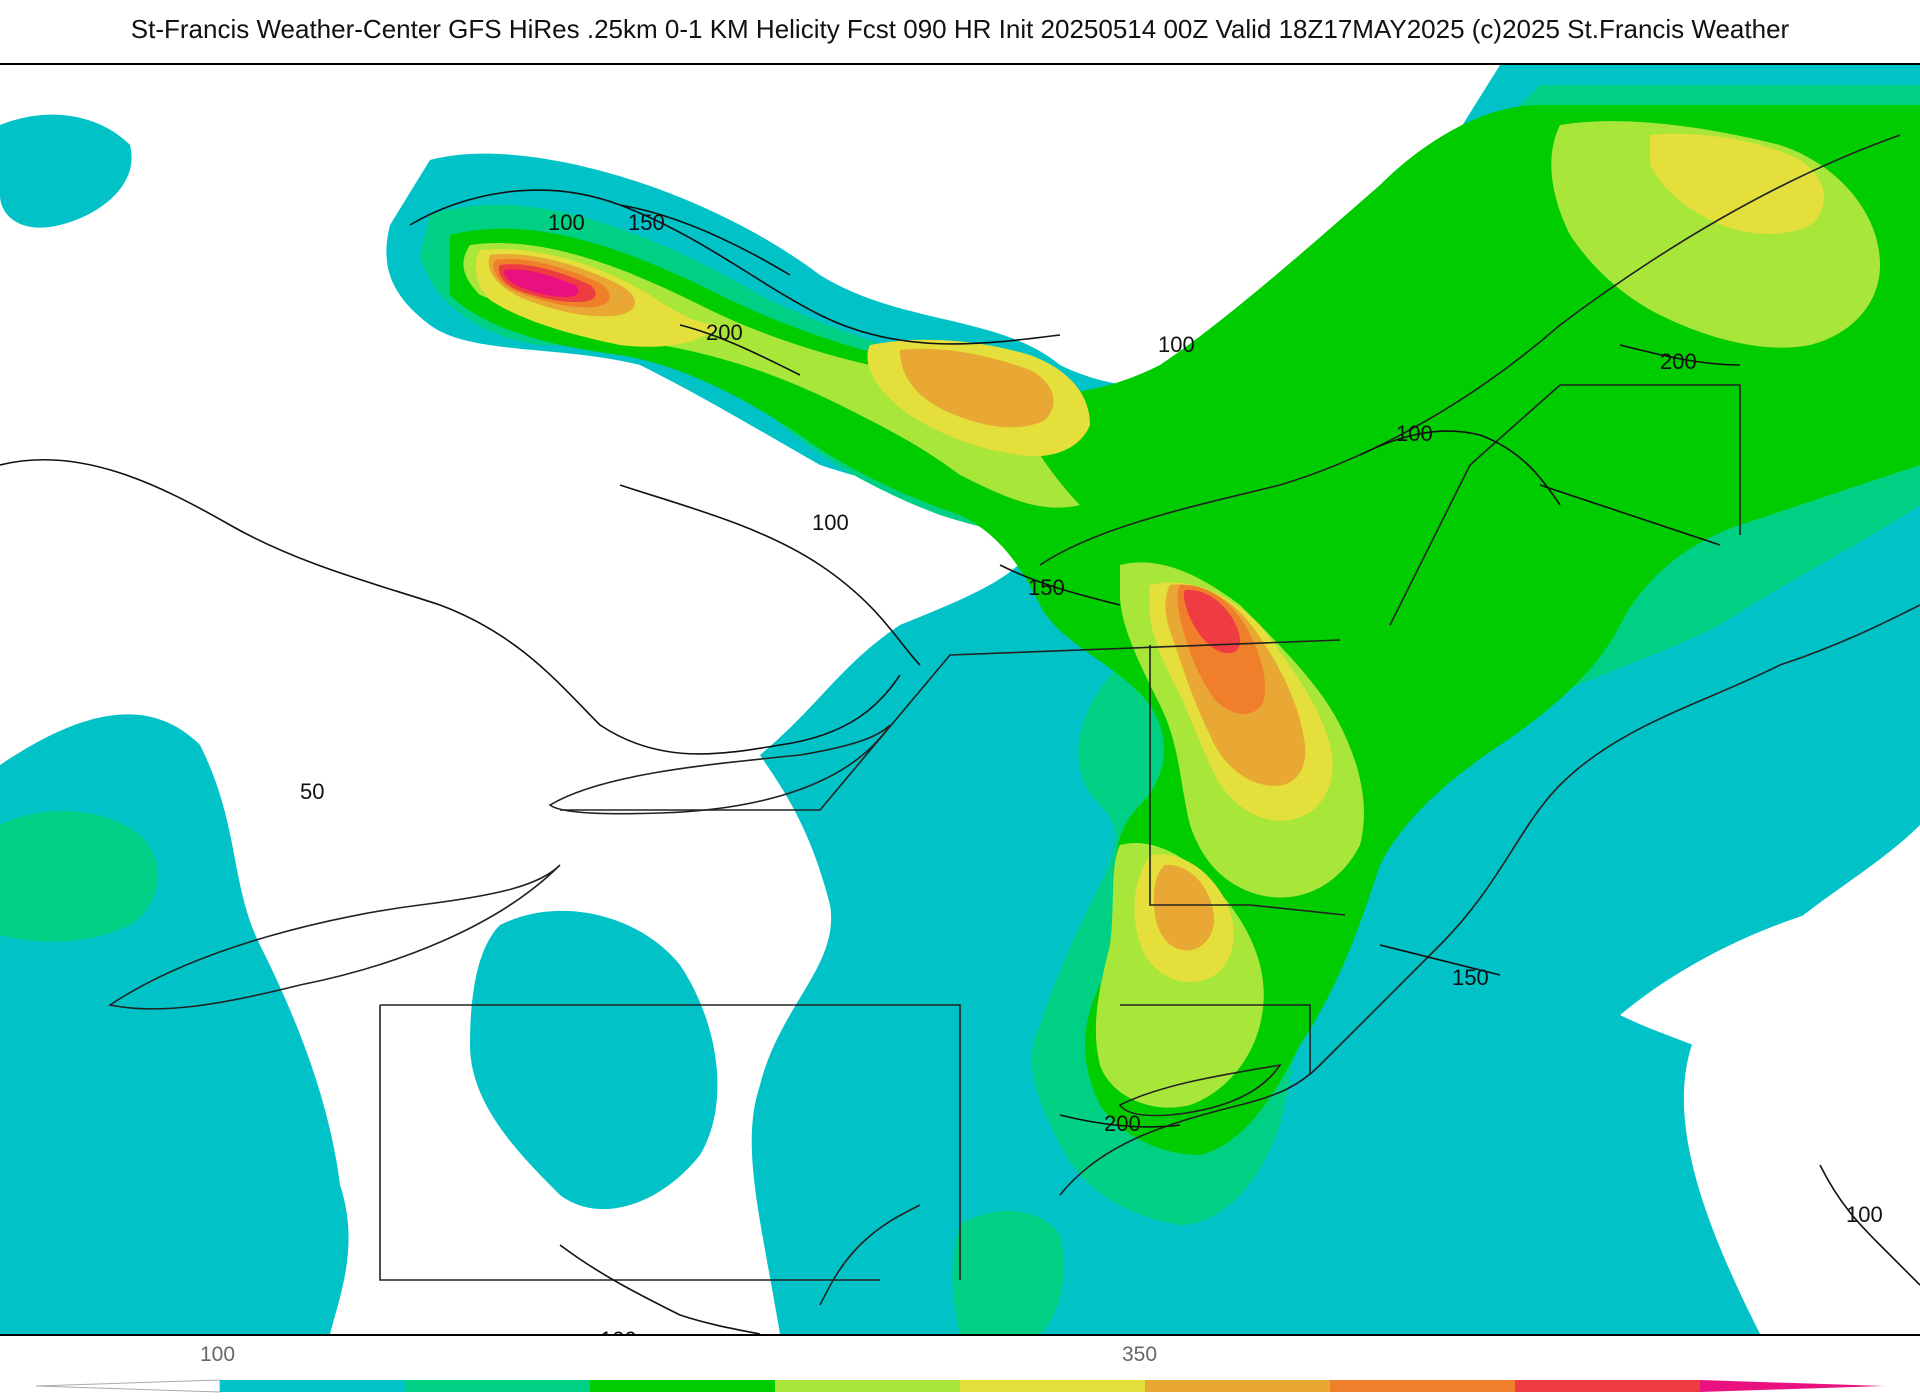  Describe the element at coordinates (1215, 1039) in the screenshot. I see `state-boundary-ct` at that location.